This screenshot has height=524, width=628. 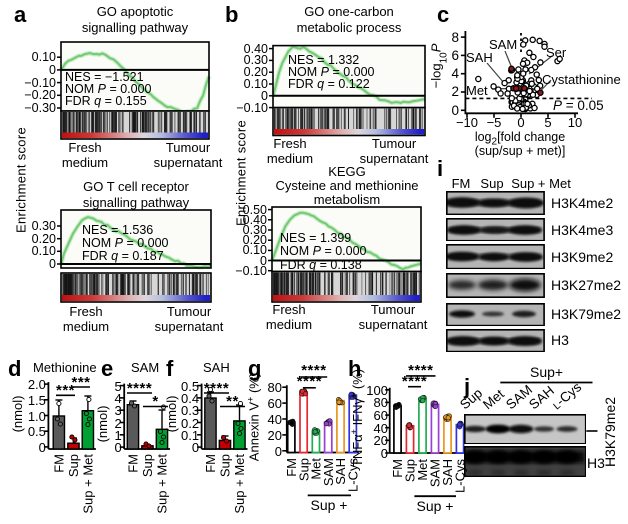 I want to click on svg-text: −log10P, so click(x=439, y=65).